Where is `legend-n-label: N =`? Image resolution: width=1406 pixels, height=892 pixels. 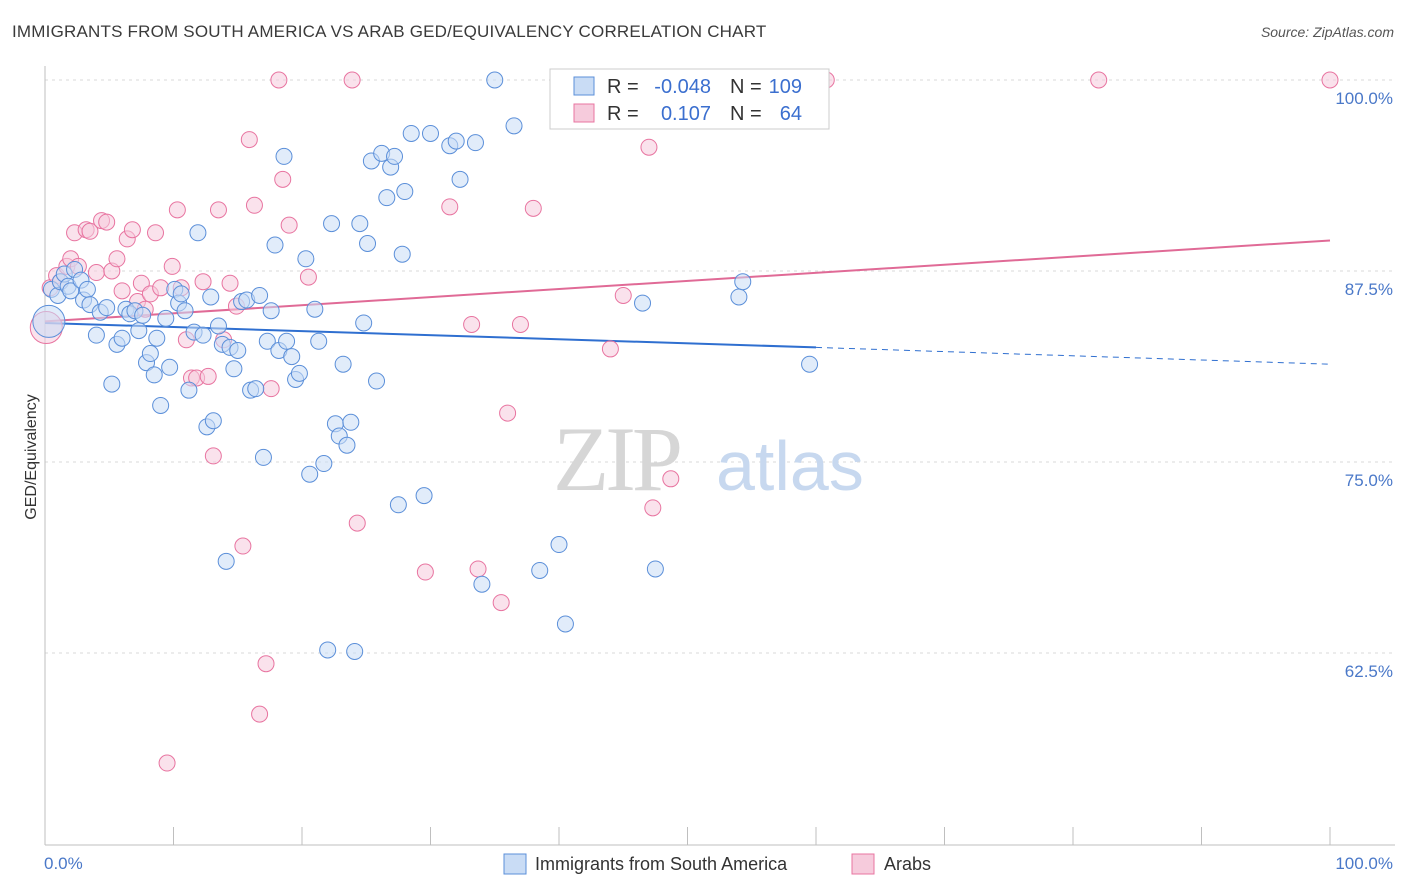
legend-n-label: N = is located at coordinates (746, 87).